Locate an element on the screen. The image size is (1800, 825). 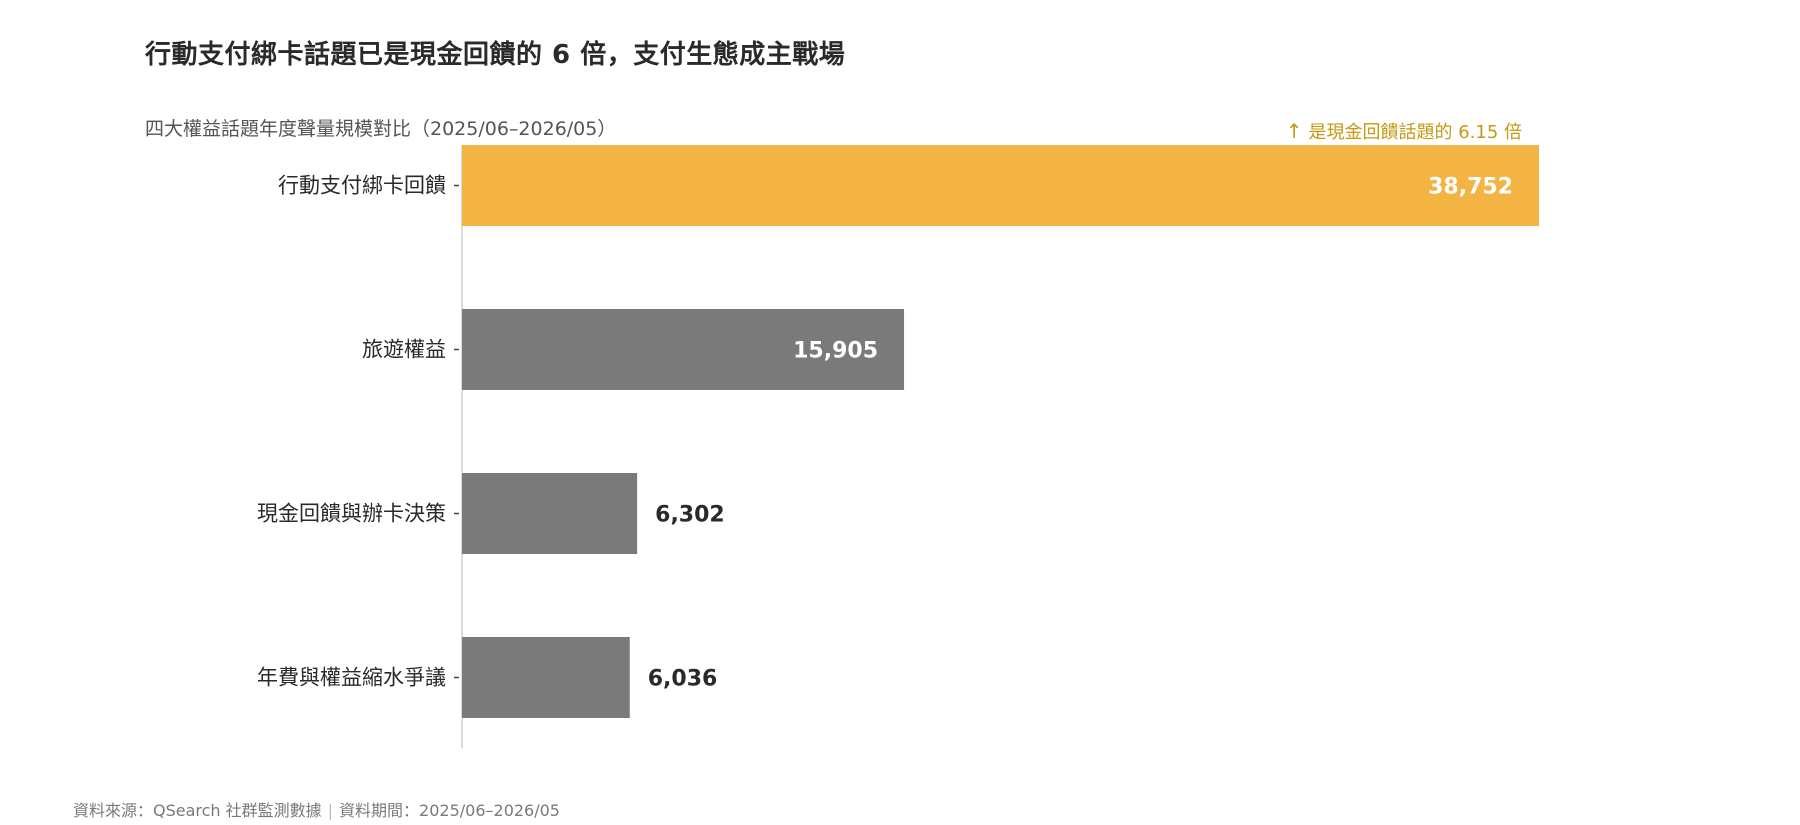
ratio-annotation: ↑ 是現金回饋話題的 6.15 倍 is located at coordinates (1404, 131).